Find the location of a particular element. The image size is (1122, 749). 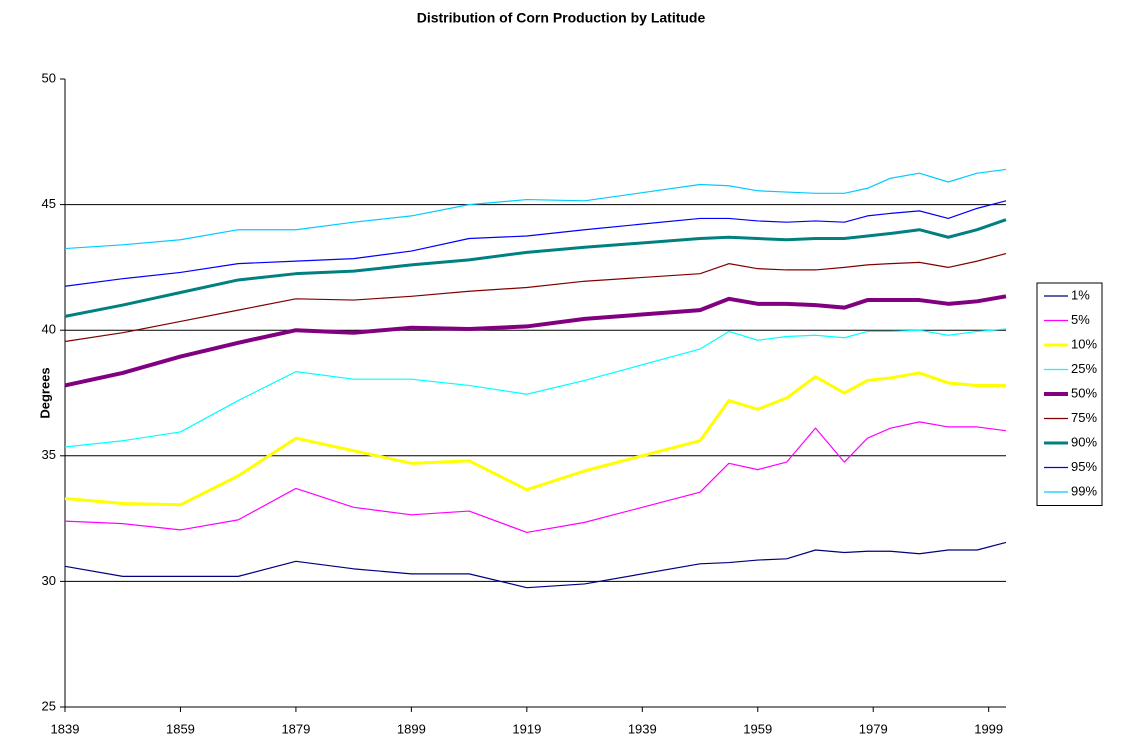

x-tick-label: 1979 is located at coordinates (873, 728).